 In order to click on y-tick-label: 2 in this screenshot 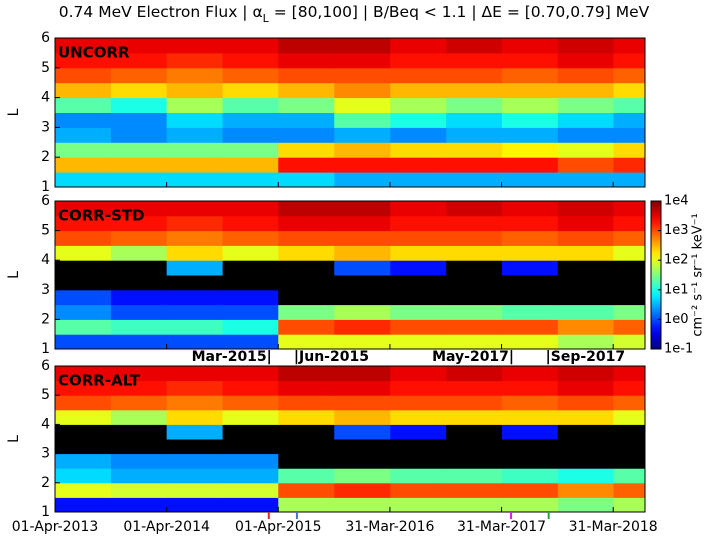, I will do `click(45, 157)`.